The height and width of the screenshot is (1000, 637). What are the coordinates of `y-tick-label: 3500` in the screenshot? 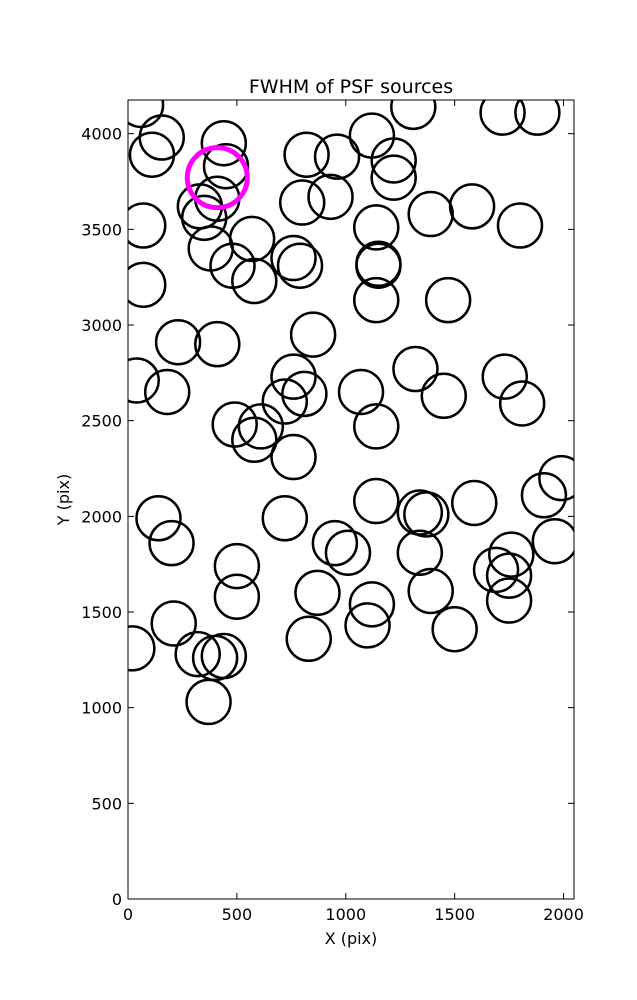 It's located at (101, 229).